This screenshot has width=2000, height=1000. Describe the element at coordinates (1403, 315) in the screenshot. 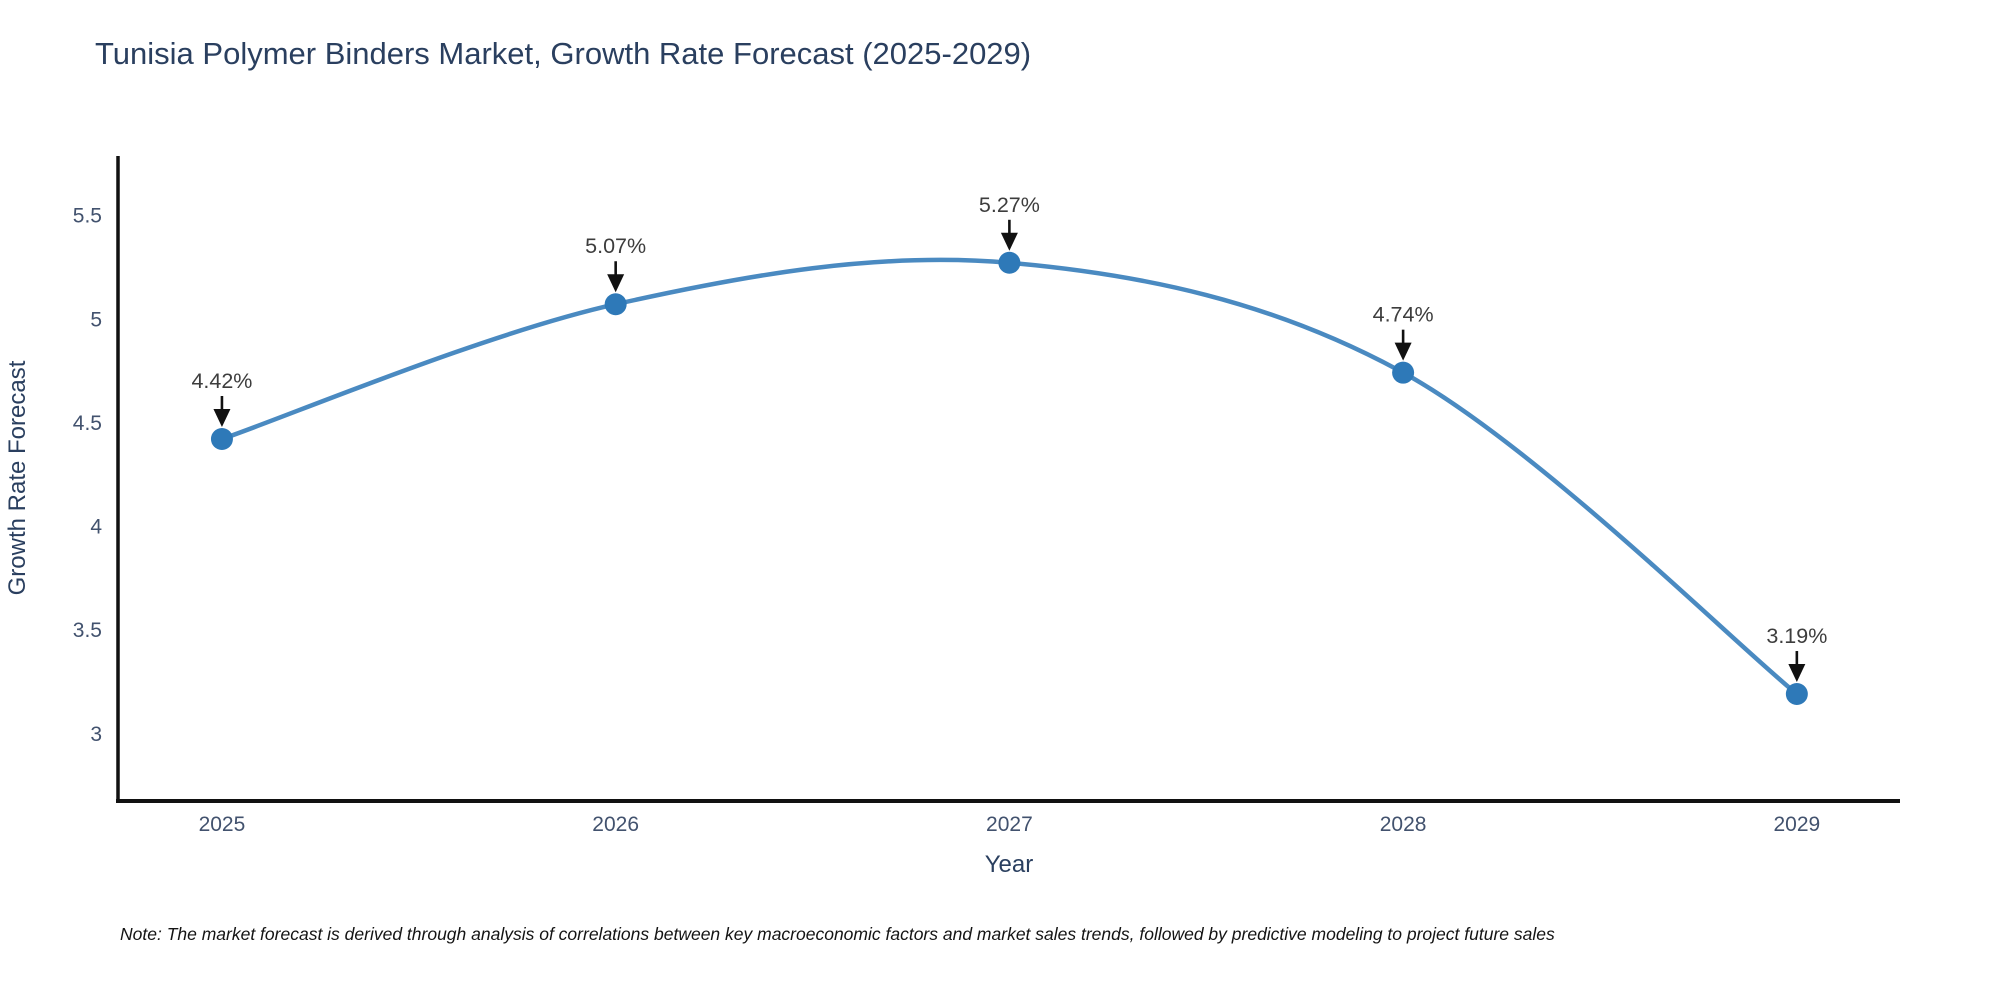

I see `point-value-label: 4.74%` at that location.